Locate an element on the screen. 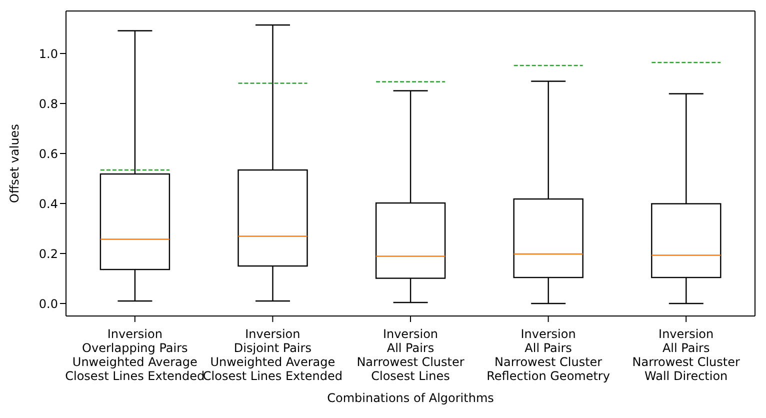 Image resolution: width=766 pixels, height=418 pixels. x-axis-title: Combinations of Algorithms is located at coordinates (410, 398).